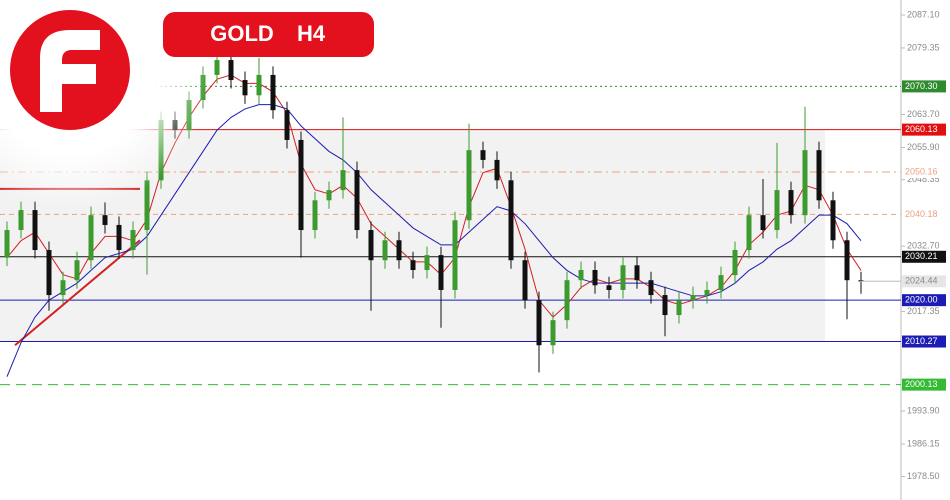  I want to click on level-label: 2060.13, so click(921, 129).